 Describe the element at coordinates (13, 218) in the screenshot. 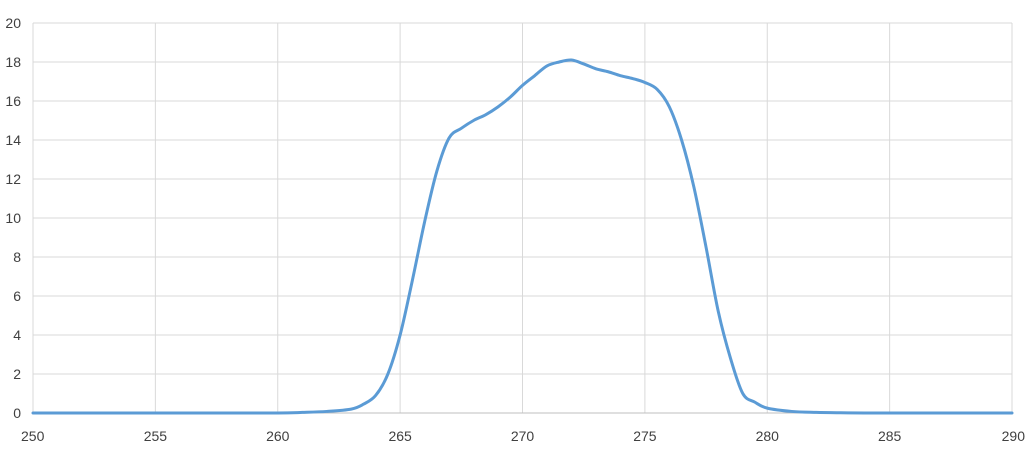

I see `y-tick-label: 10` at that location.